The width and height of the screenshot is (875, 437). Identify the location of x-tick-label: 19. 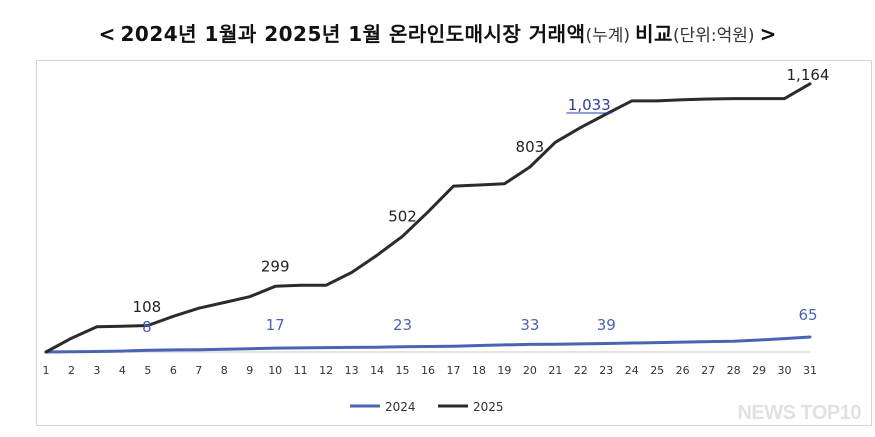
(504, 370).